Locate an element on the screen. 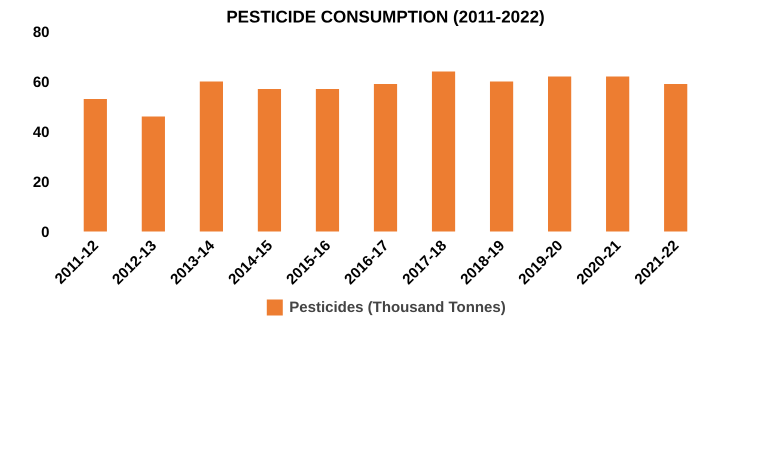 The image size is (766, 452). y-tick-label: 40 is located at coordinates (41, 132).